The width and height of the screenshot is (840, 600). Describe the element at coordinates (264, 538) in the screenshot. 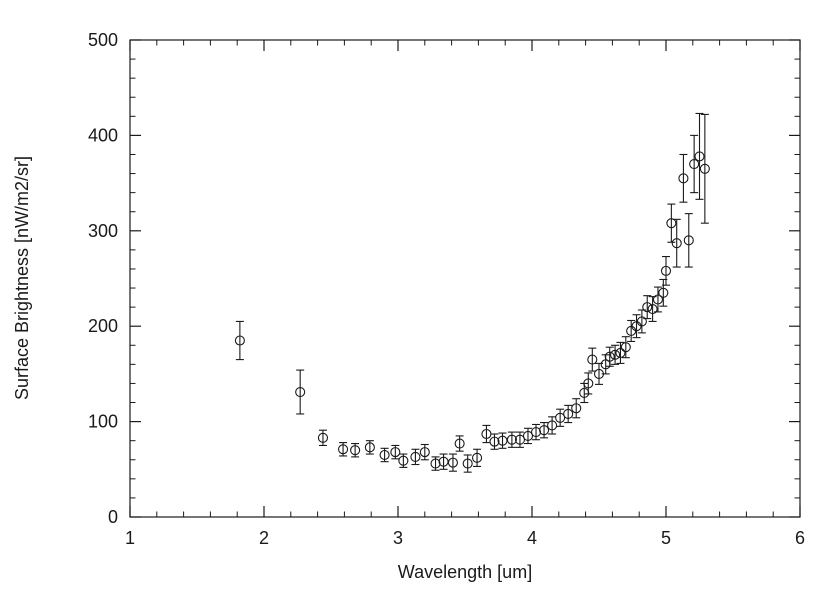

I see `x-tick-label: 2` at that location.